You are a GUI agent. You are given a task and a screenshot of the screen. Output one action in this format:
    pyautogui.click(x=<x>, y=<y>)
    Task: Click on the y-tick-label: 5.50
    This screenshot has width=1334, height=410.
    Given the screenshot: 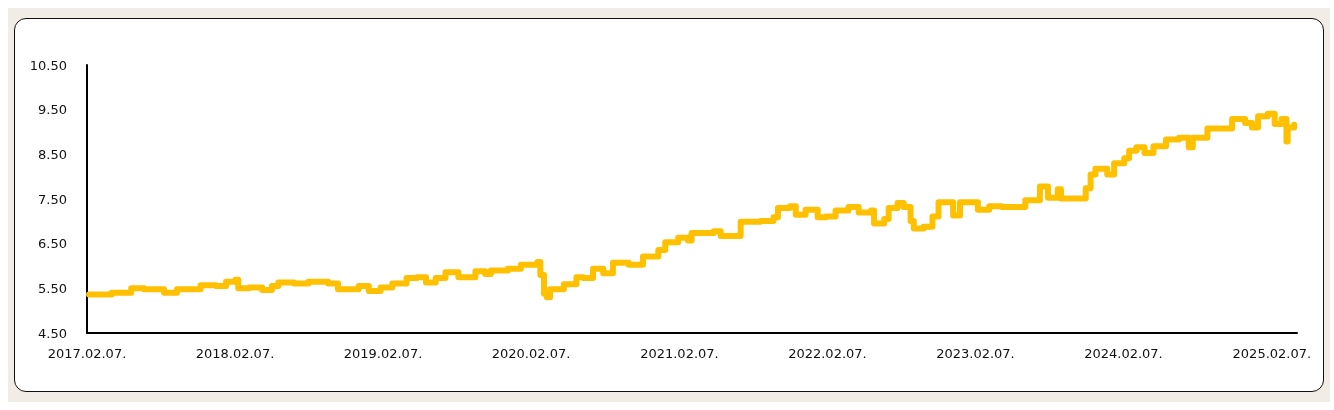 What is the action you would take?
    pyautogui.click(x=52, y=288)
    